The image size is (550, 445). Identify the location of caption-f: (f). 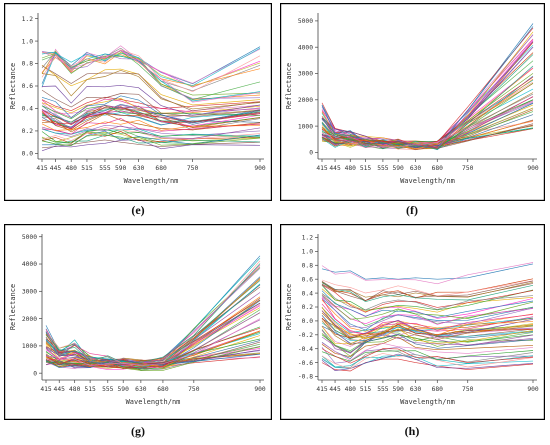
(412, 210).